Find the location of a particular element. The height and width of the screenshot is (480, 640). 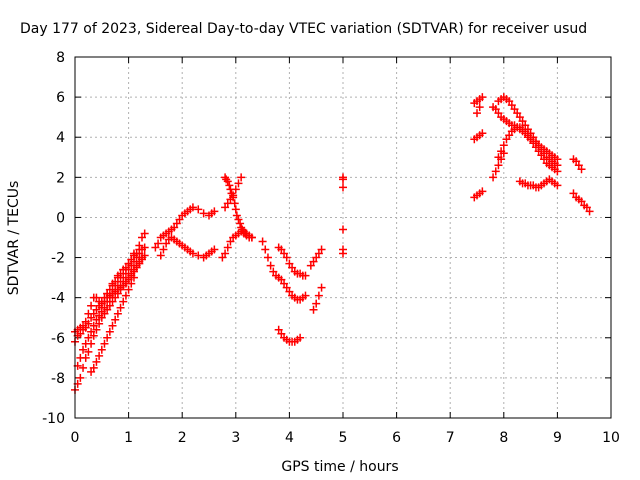

x-tick-label: 6 is located at coordinates (396, 438).